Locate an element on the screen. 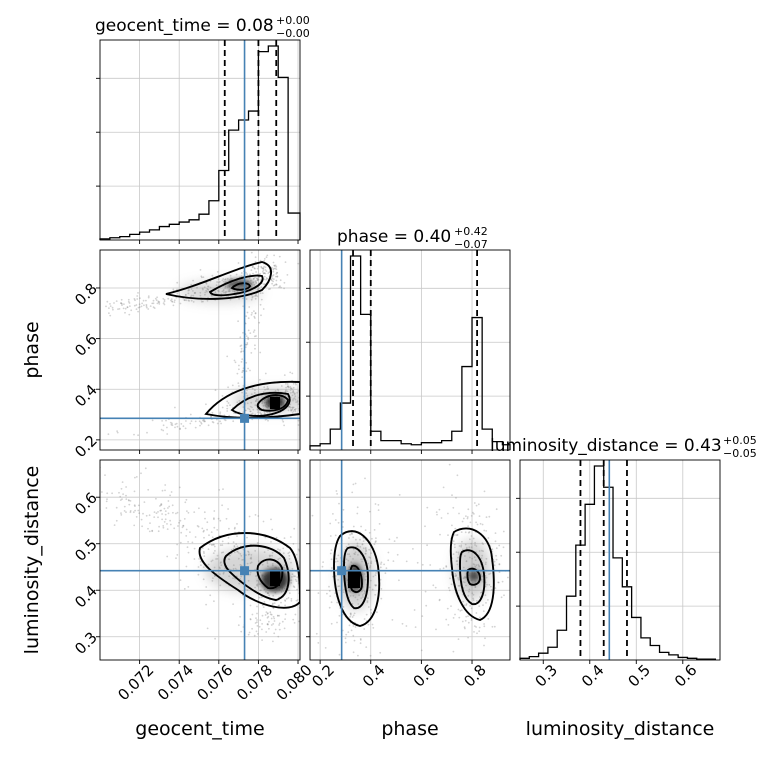 Image resolution: width=760 pixels, height=760 pixels. panel-frame is located at coordinates (200, 141).